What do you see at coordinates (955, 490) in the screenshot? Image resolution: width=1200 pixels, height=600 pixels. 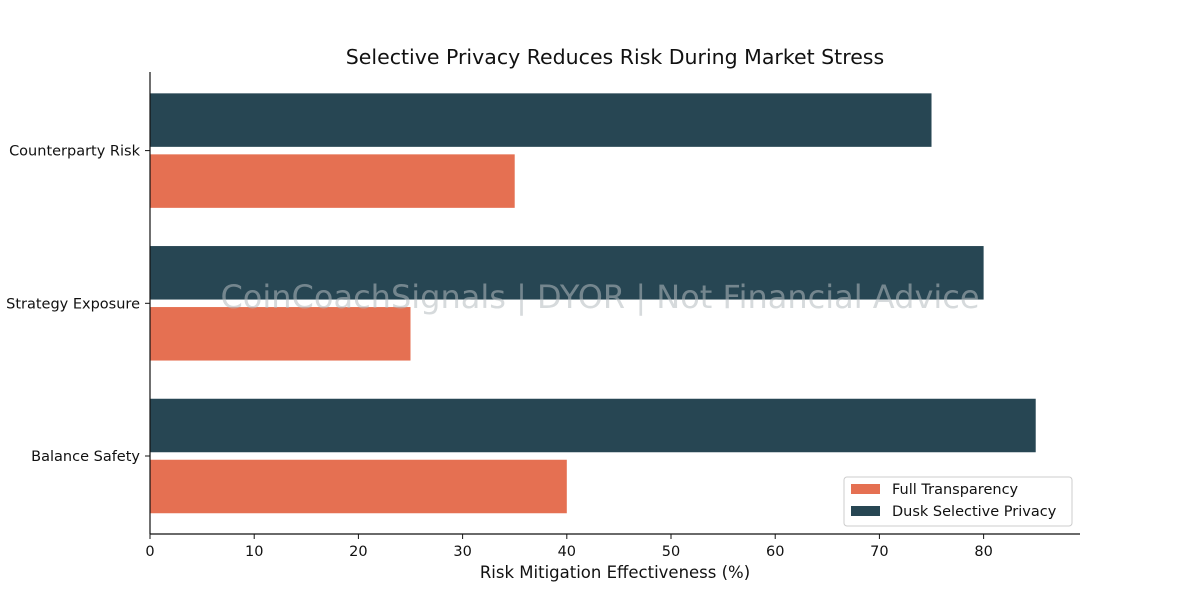 I see `legend-label-full-transparency: Full Transparency` at bounding box center [955, 490].